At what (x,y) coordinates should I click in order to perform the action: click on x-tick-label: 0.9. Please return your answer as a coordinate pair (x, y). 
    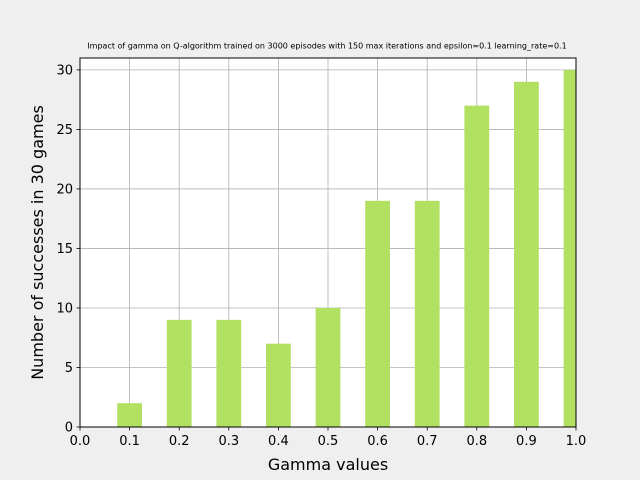
    Looking at the image, I should click on (526, 441).